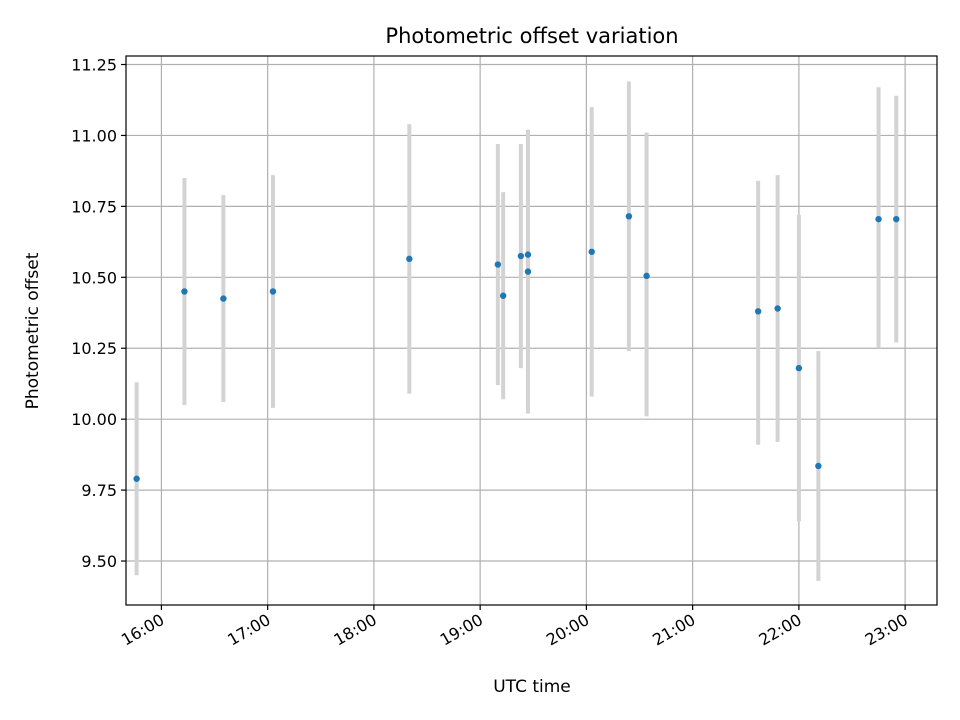 The width and height of the screenshot is (960, 720). What do you see at coordinates (98, 313) in the screenshot?
I see `y-axis-ticks: 9.50 9.75 10.00 10.25 10.50 10.75 11.00 11.25` at bounding box center [98, 313].